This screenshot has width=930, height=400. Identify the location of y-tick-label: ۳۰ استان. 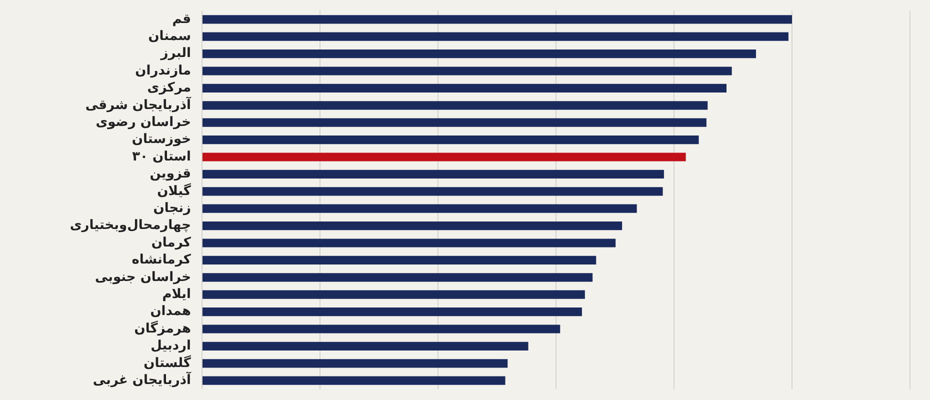
(161, 156).